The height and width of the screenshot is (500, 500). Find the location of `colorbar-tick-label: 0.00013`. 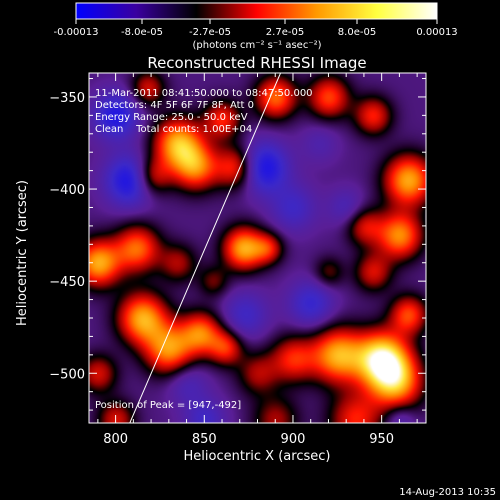

colorbar-tick-label: 0.00013 is located at coordinates (436, 32).